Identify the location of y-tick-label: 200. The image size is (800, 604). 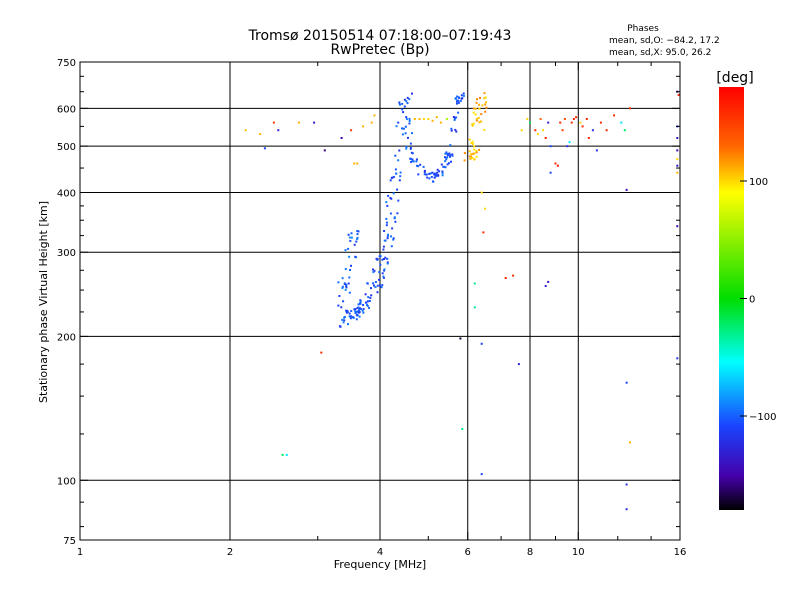
(66, 337).